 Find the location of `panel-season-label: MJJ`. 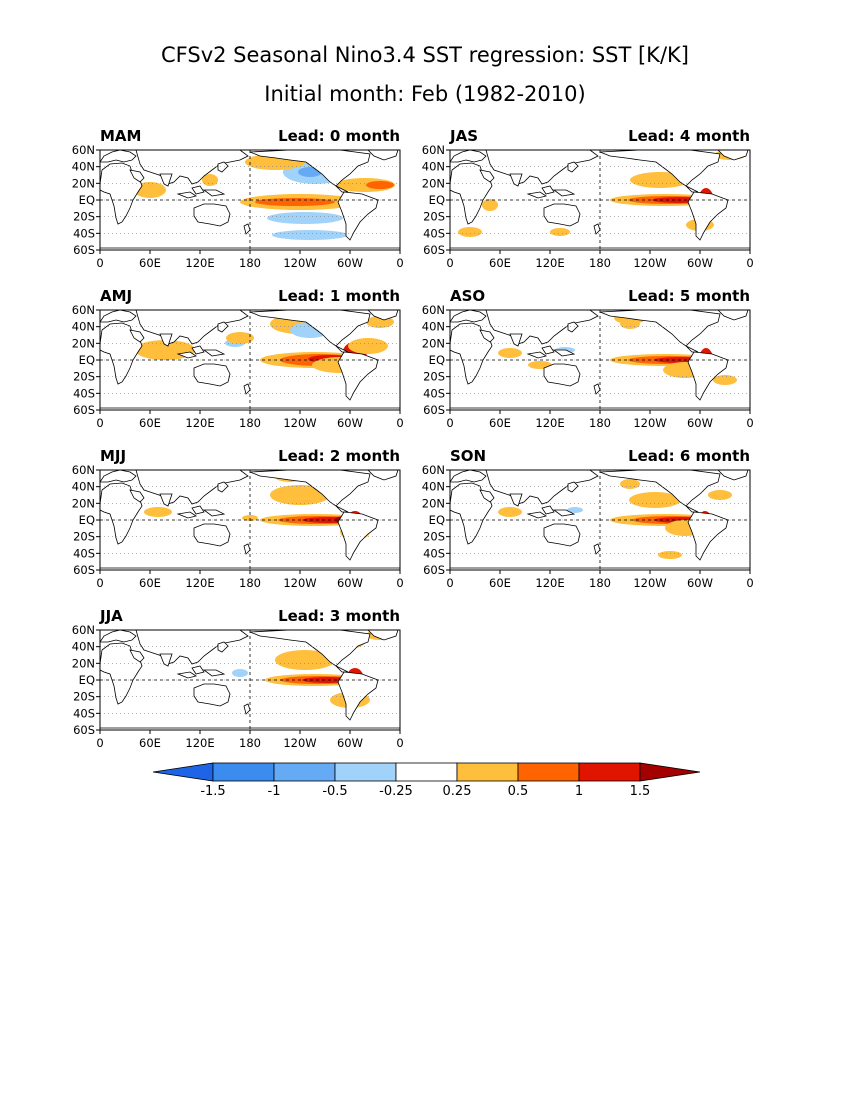

panel-season-label: MJJ is located at coordinates (113, 456).